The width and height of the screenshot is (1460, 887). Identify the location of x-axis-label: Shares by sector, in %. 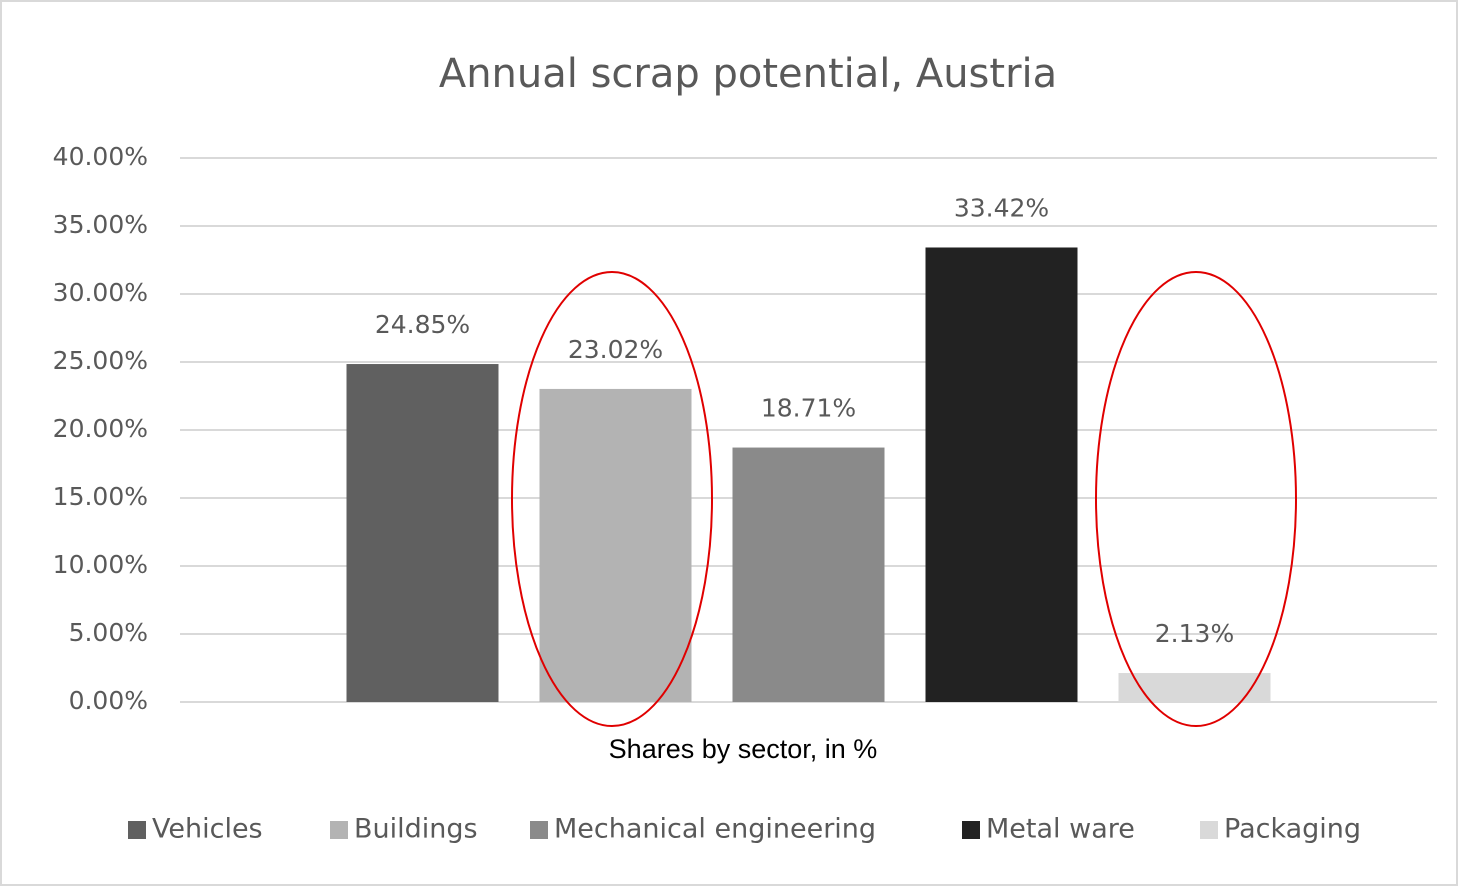
(743, 749).